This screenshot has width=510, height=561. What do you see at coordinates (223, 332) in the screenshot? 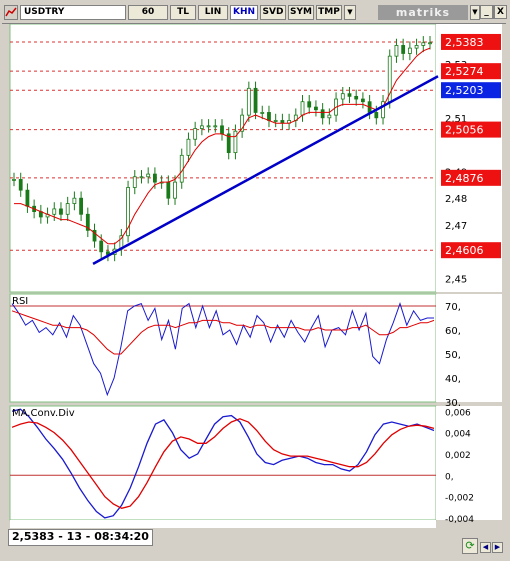
I see `rsi-signal-line` at bounding box center [223, 332].